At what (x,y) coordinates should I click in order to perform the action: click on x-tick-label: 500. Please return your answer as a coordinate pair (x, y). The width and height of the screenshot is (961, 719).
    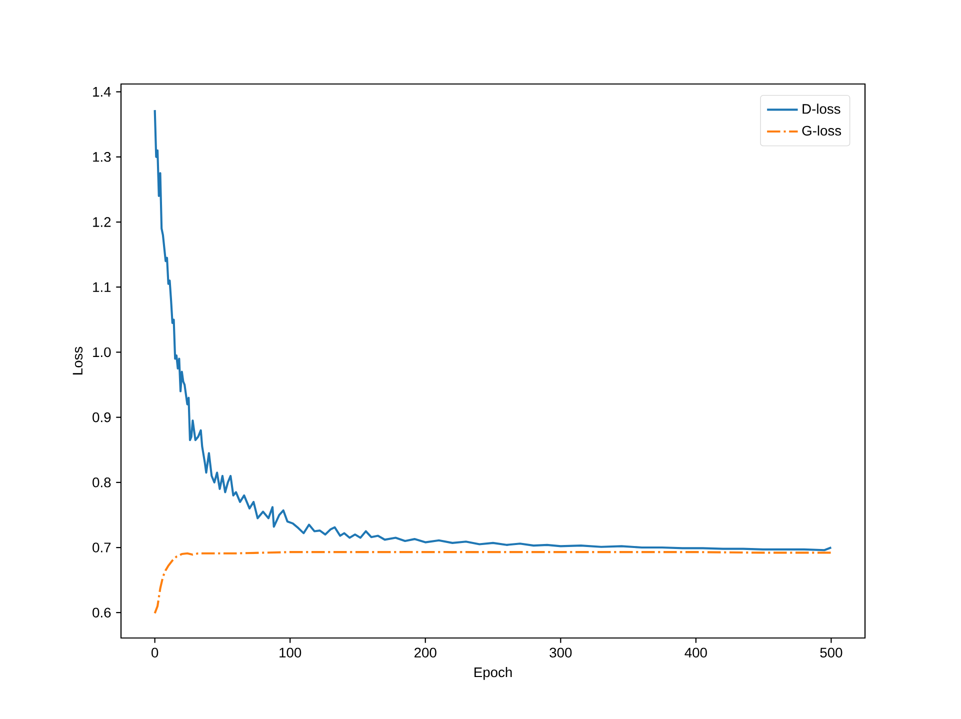
    Looking at the image, I should click on (831, 653).